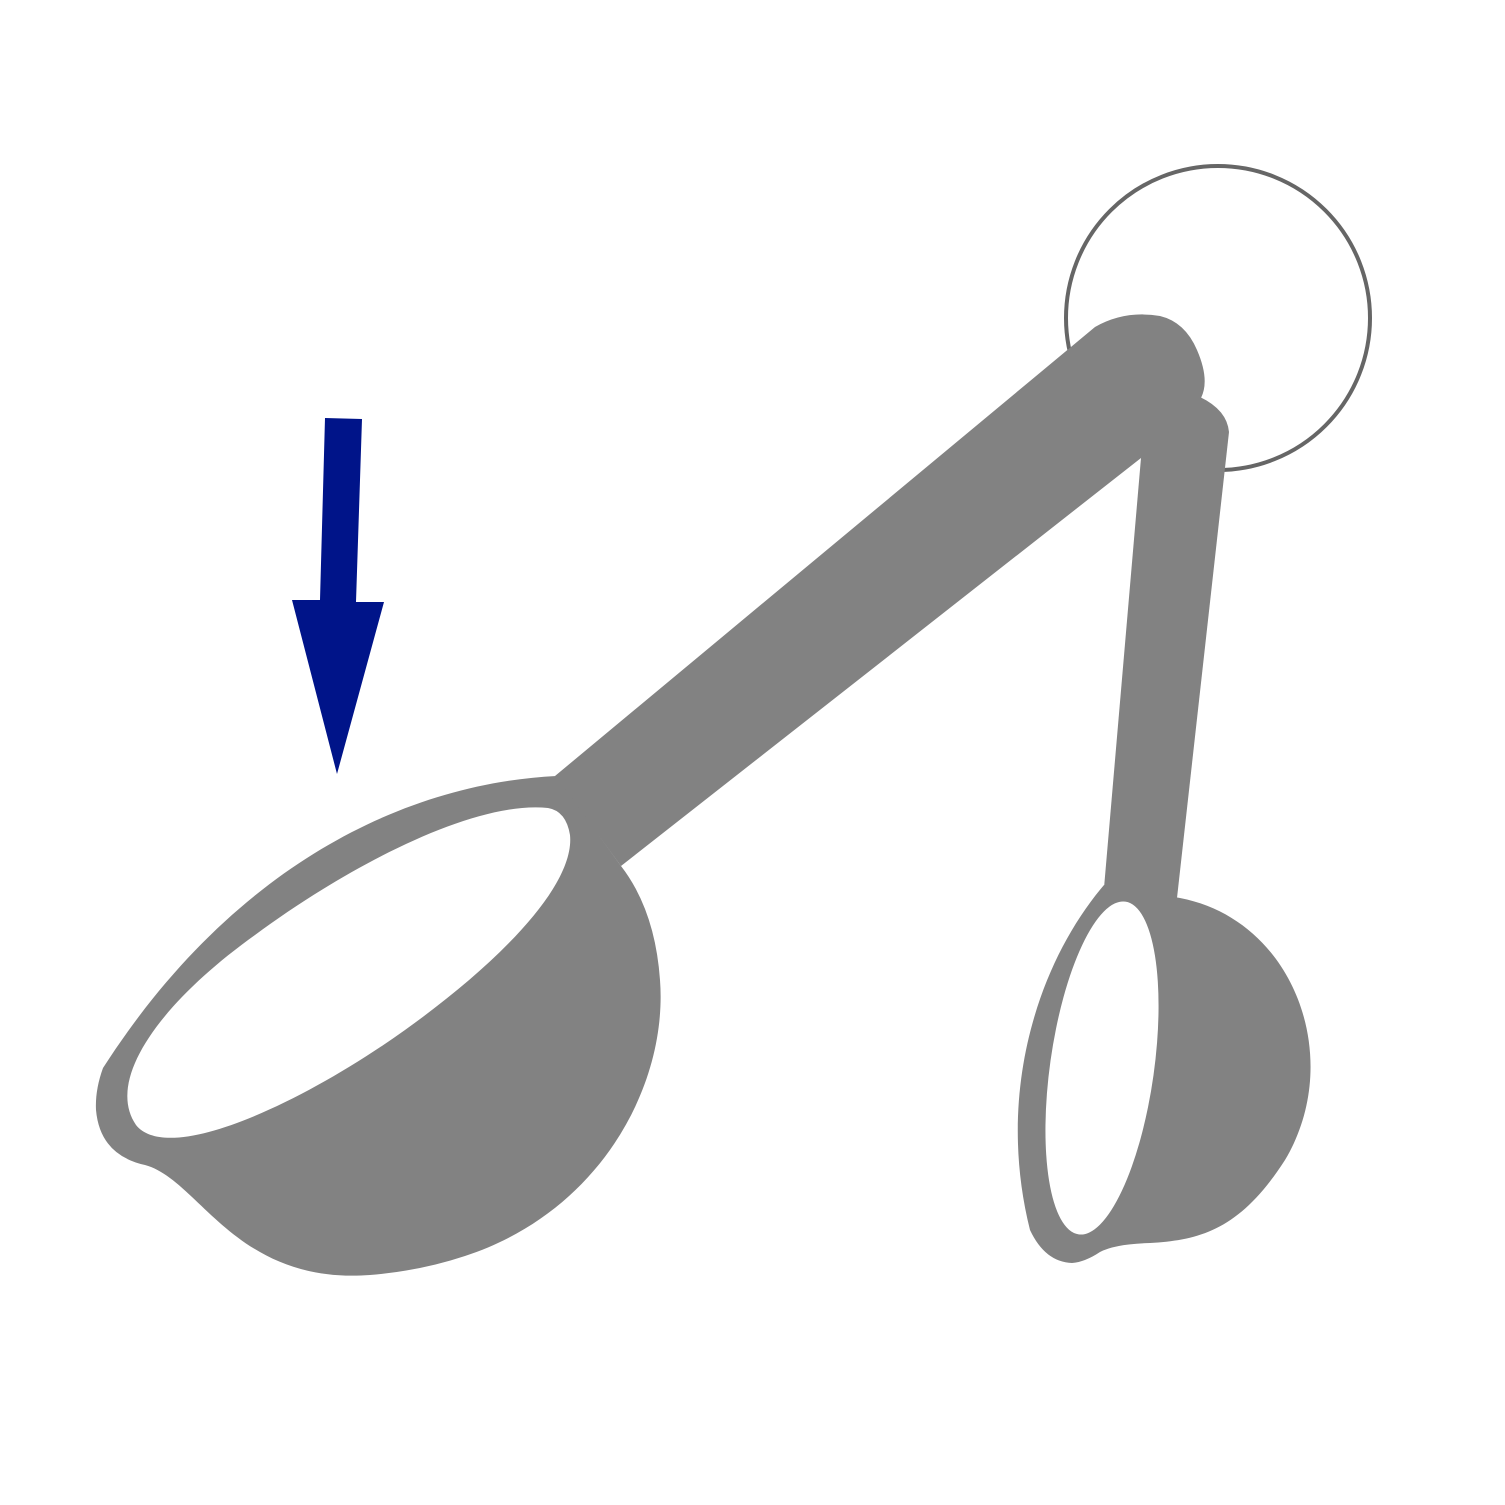 Image resolution: width=1505 pixels, height=1505 pixels. I want to click on small-spoon-opening, so click(1102, 1068).